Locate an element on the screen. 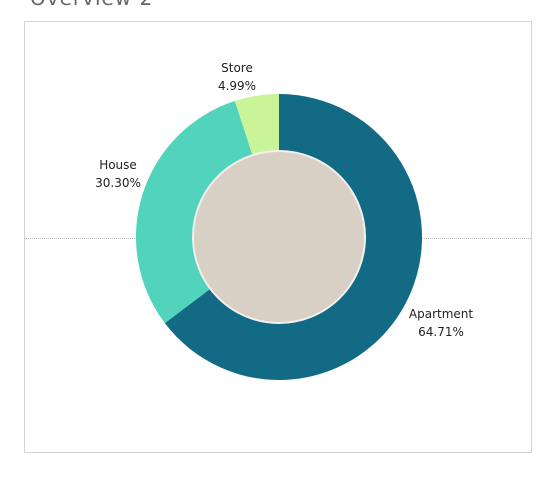 This screenshot has width=560, height=482. slice-value-store: 4.99% is located at coordinates (237, 86).